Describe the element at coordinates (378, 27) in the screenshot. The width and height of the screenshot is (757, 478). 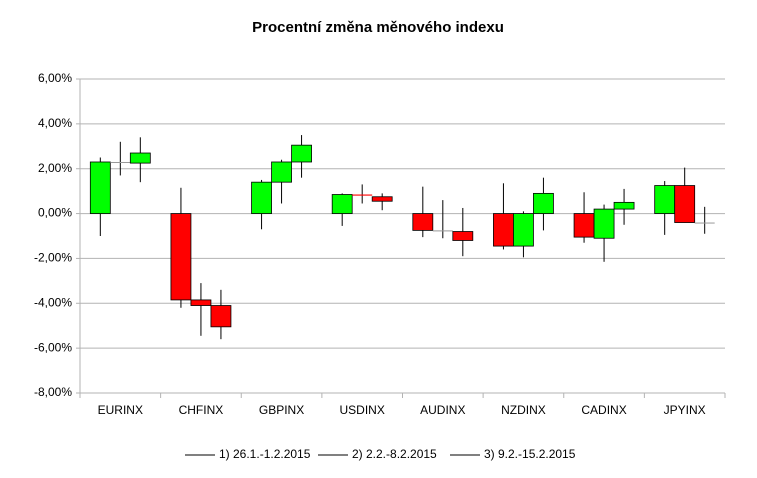
I see `chart-title: Procentní změna měnového indexu` at that location.